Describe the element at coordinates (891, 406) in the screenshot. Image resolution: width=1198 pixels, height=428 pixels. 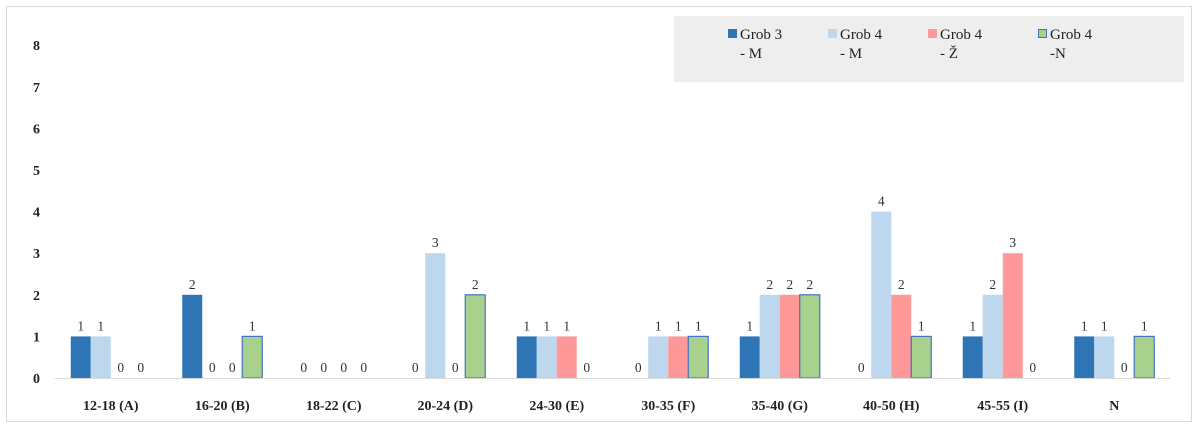
I see `x-tick-label: 40-50 (H)` at that location.